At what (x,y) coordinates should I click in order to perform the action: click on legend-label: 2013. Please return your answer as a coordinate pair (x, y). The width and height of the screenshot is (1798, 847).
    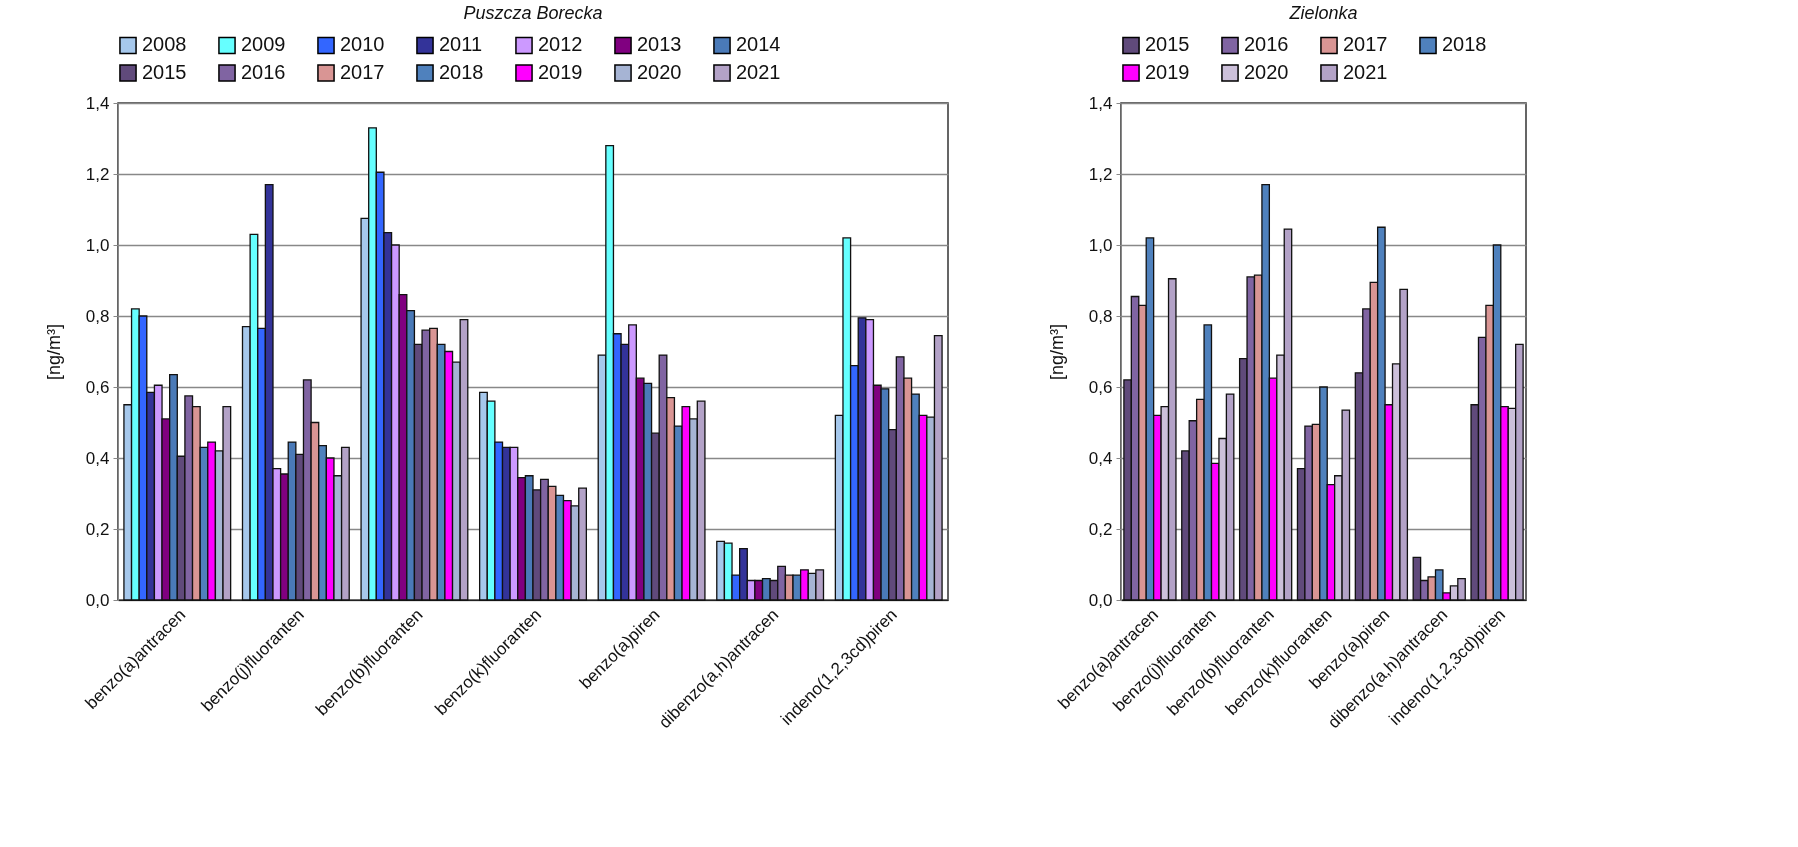
    Looking at the image, I should click on (659, 44).